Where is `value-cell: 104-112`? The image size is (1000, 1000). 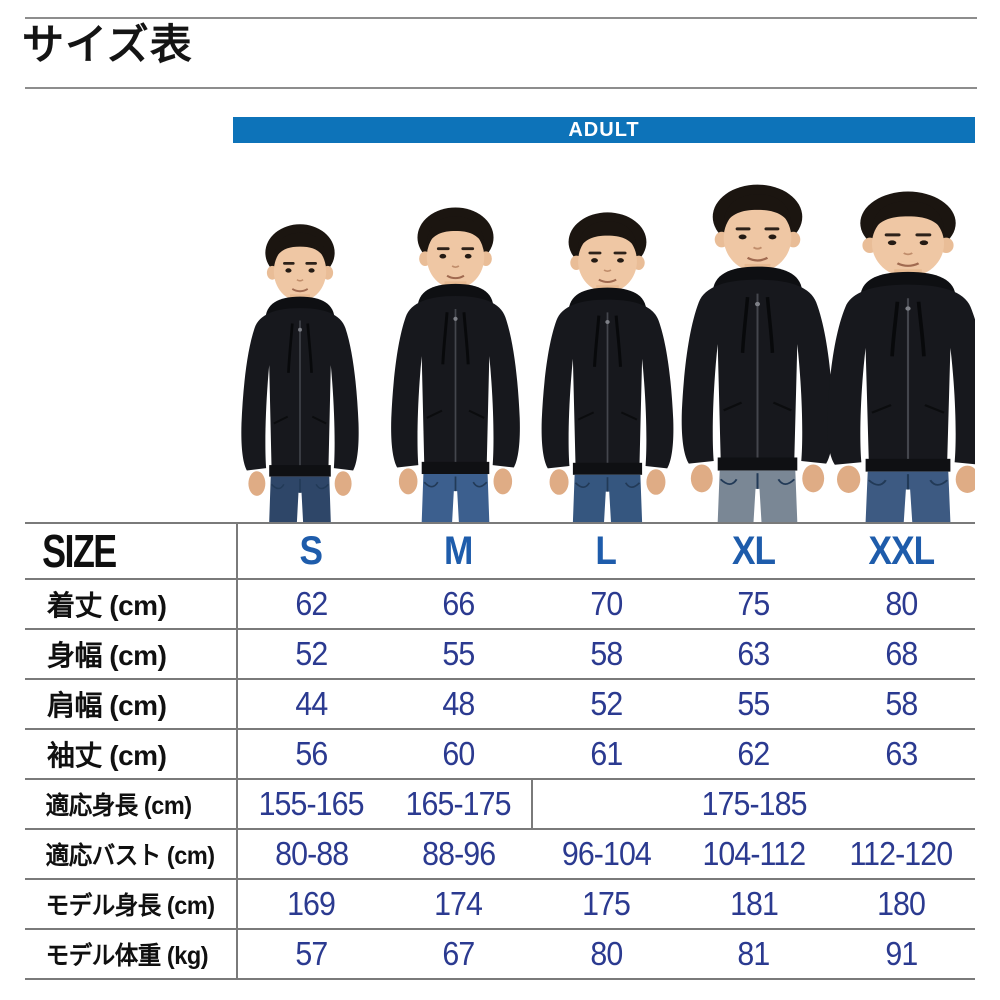 value-cell: 104-112 is located at coordinates (754, 853).